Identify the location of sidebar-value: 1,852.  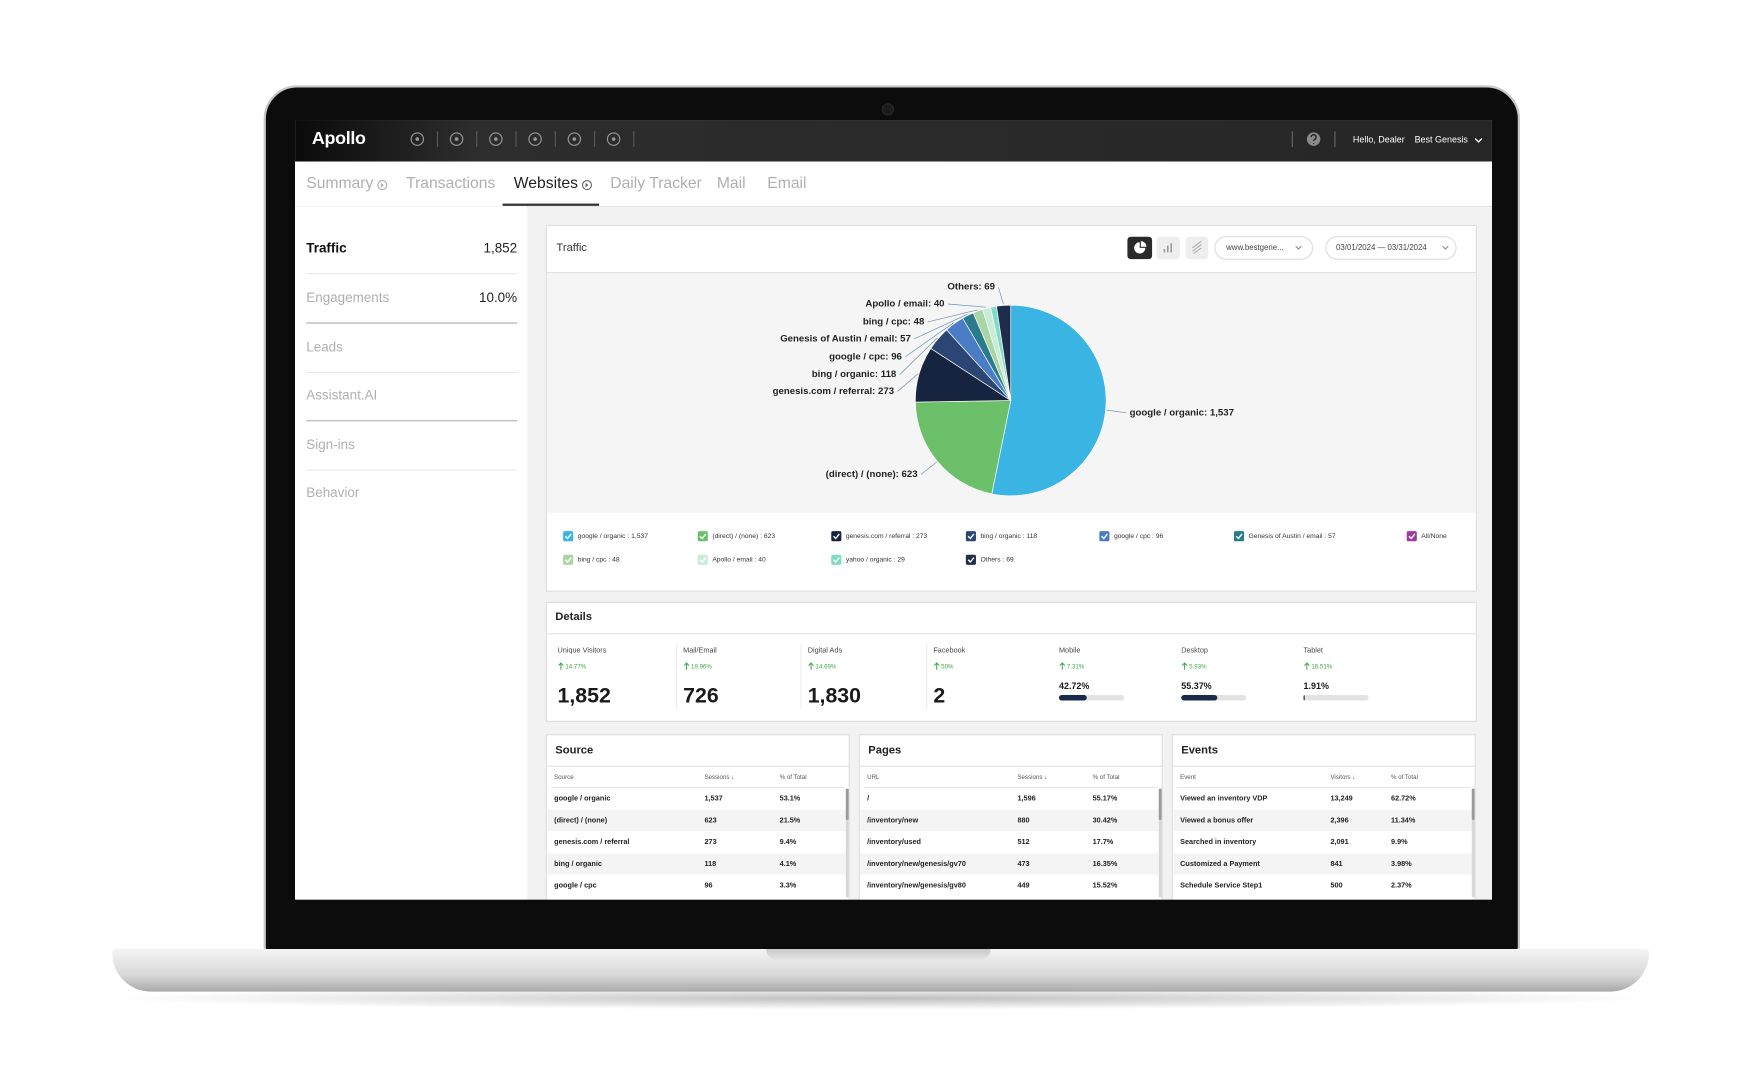
(500, 248).